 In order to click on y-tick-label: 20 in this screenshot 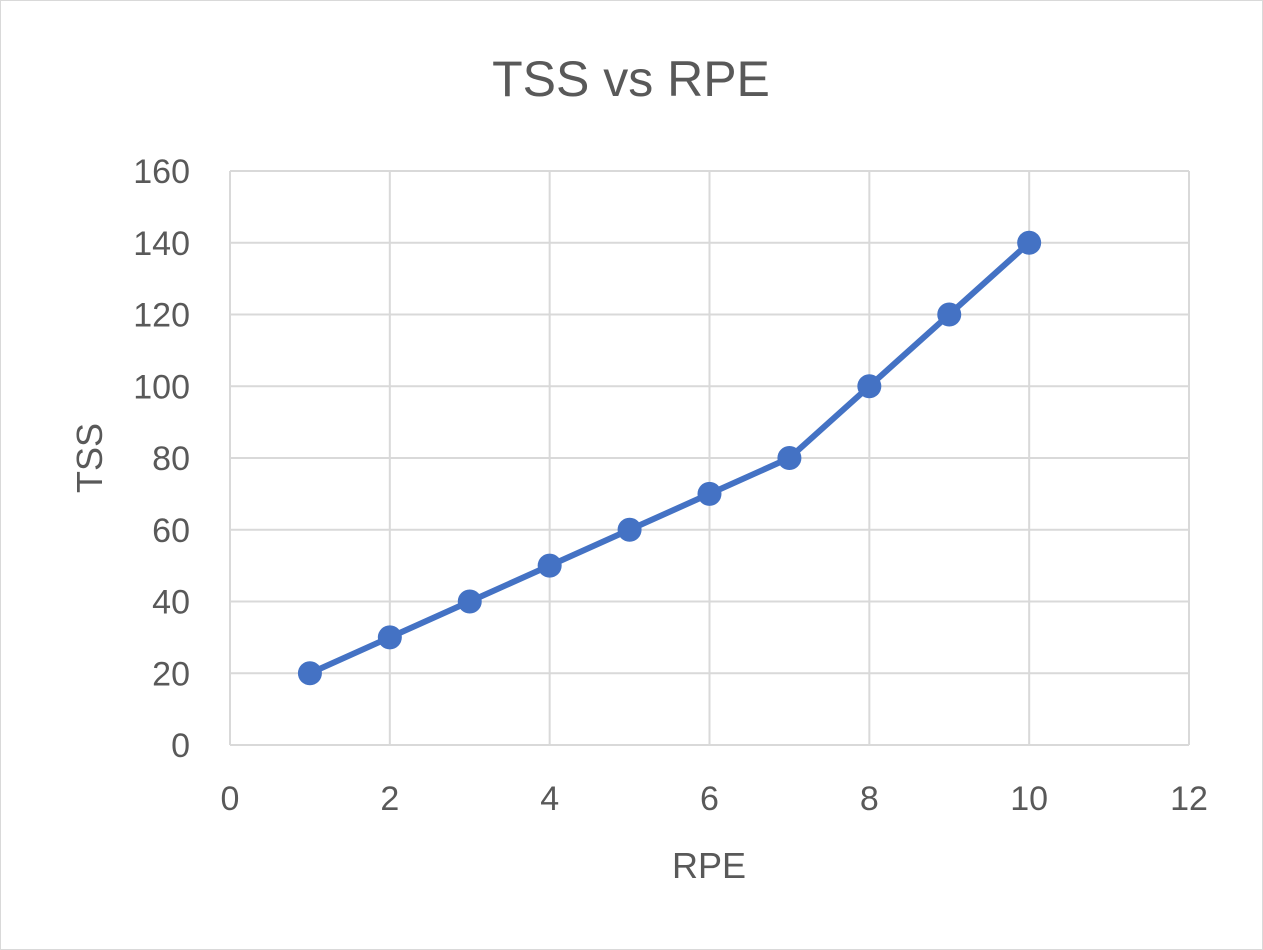, I will do `click(171, 674)`.